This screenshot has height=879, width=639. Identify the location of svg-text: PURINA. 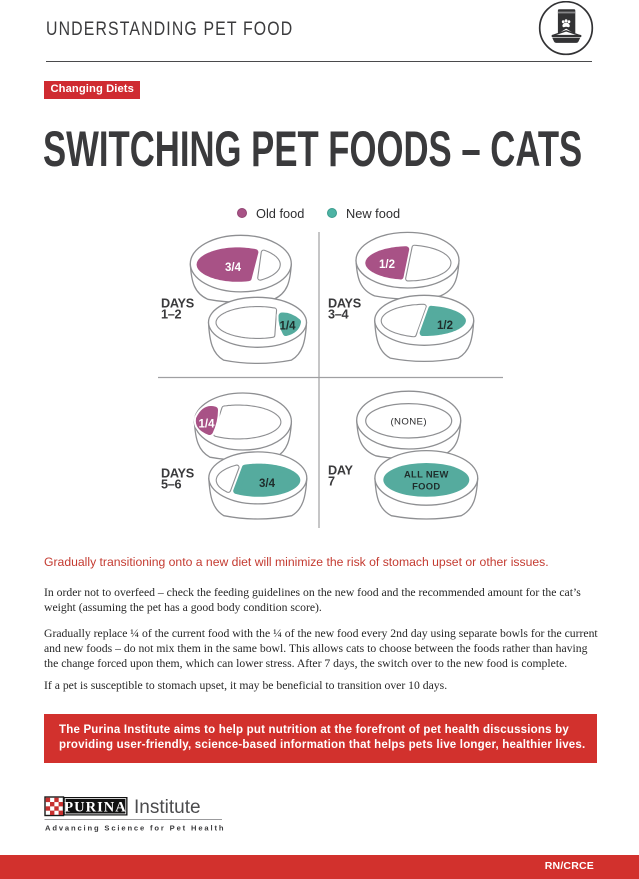
(95, 808).